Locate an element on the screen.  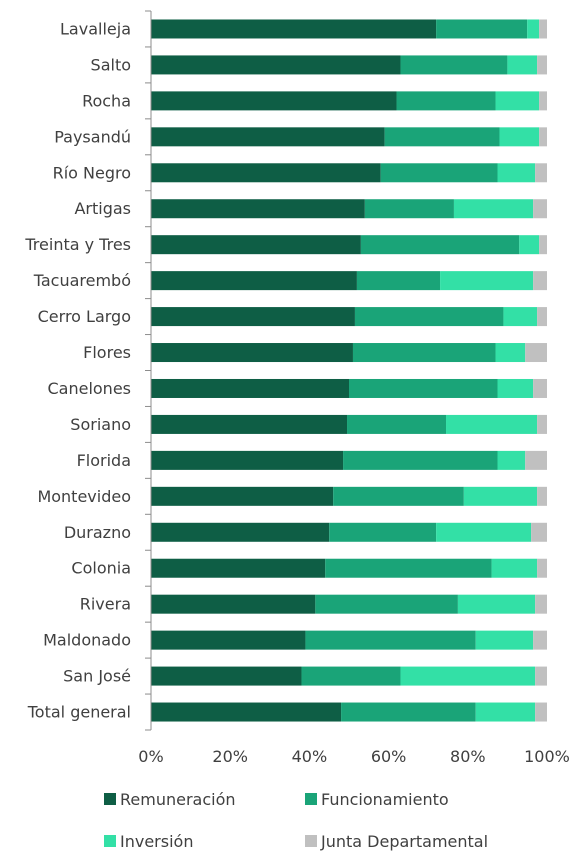
bar-segment-soriano-inversión is located at coordinates (492, 424).